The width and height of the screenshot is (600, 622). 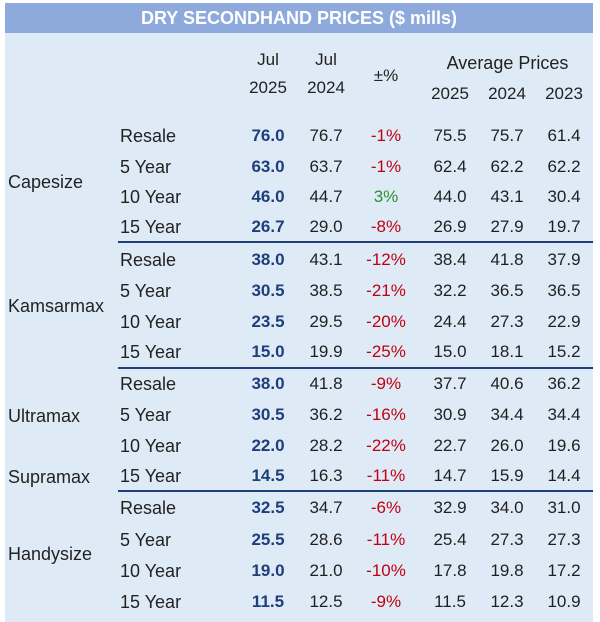 I want to click on header-jul-2025: Jul 2025, so click(x=268, y=74).